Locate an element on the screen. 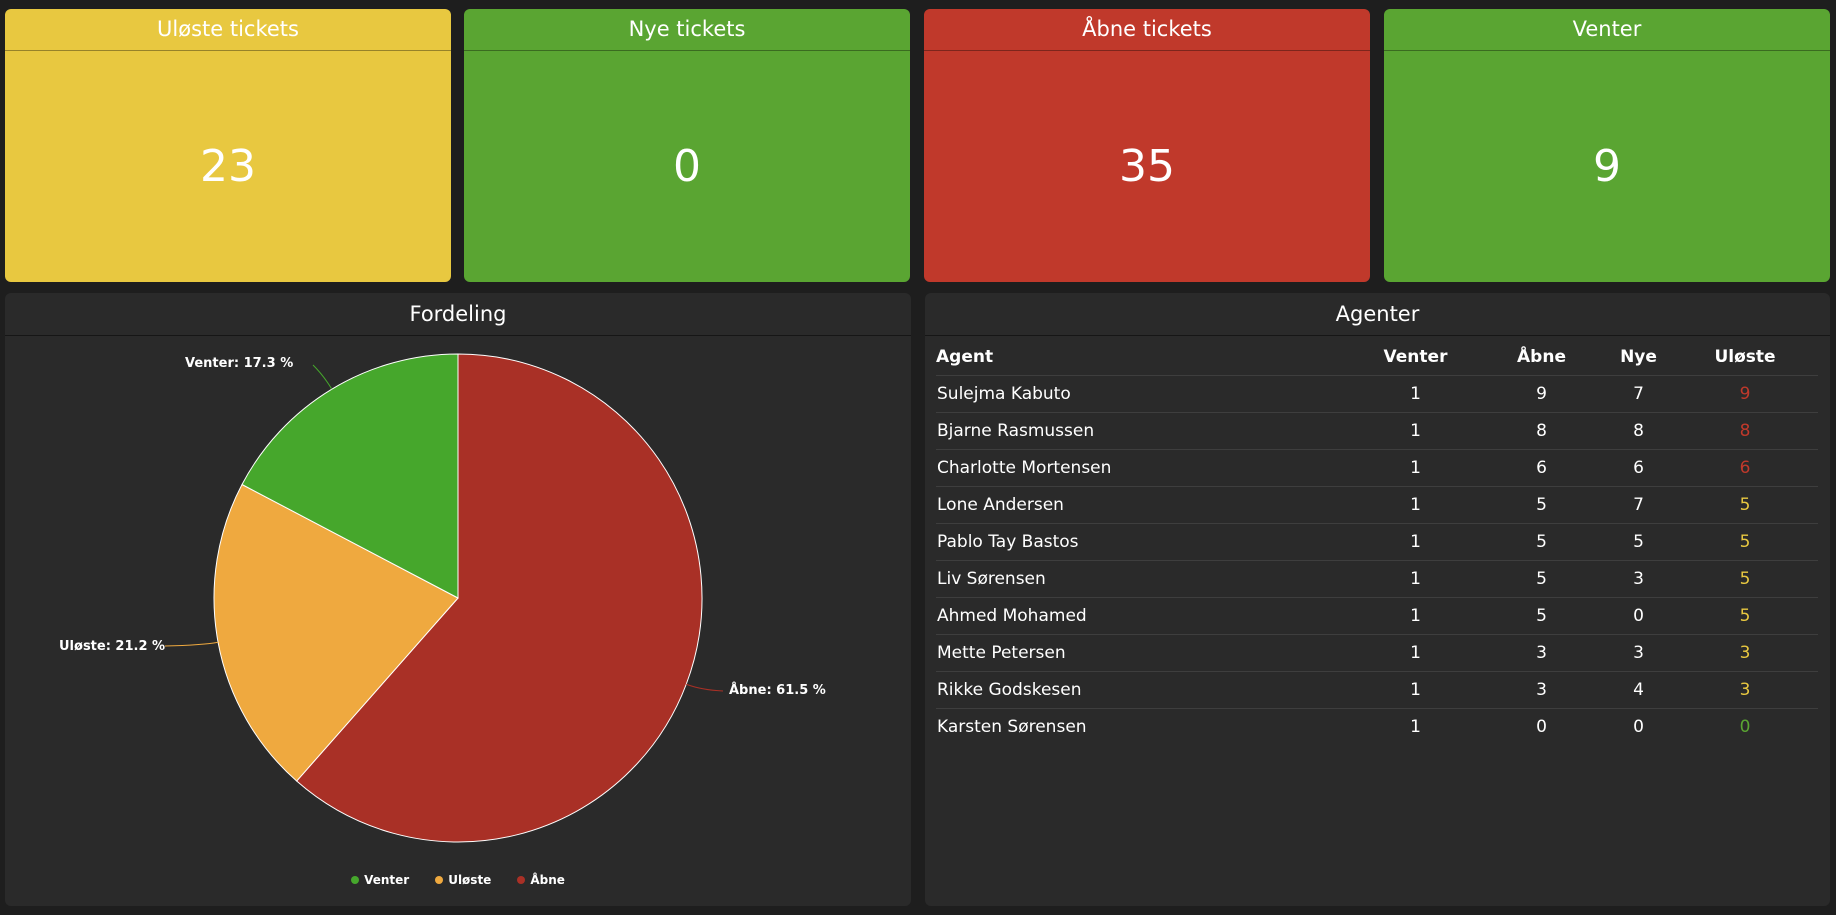 This screenshot has height=915, width=1836. column-header-aabne: Åbne is located at coordinates (1541, 357).